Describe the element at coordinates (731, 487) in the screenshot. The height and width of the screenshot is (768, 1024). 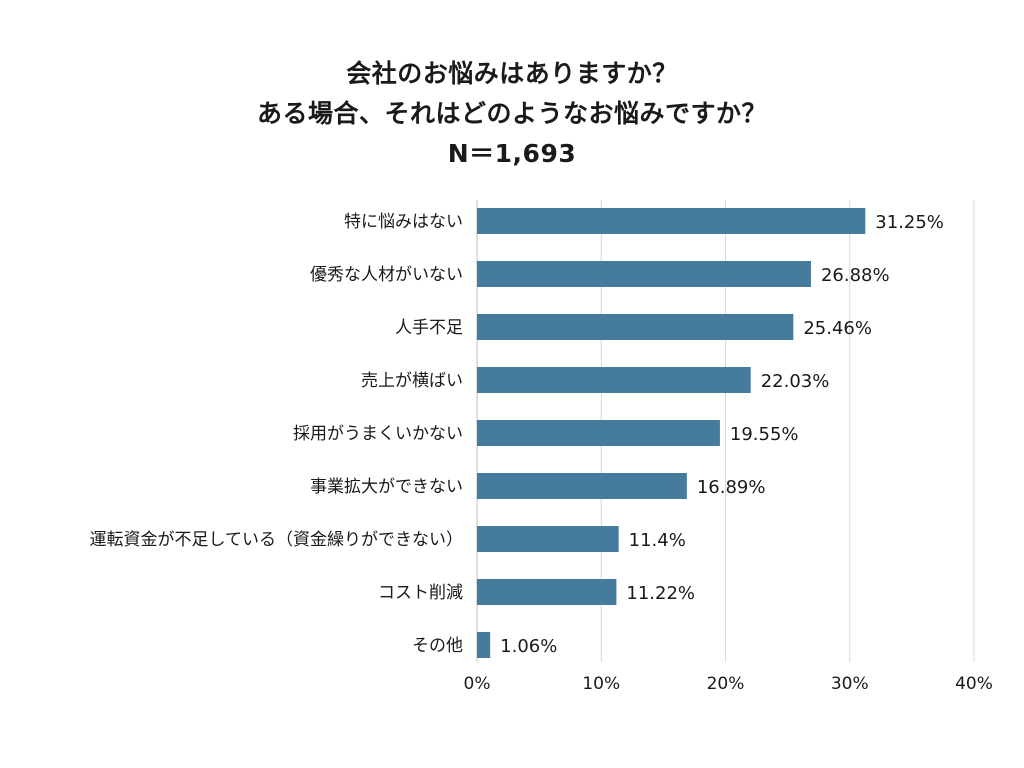
I see `data-label: 16.89%` at that location.